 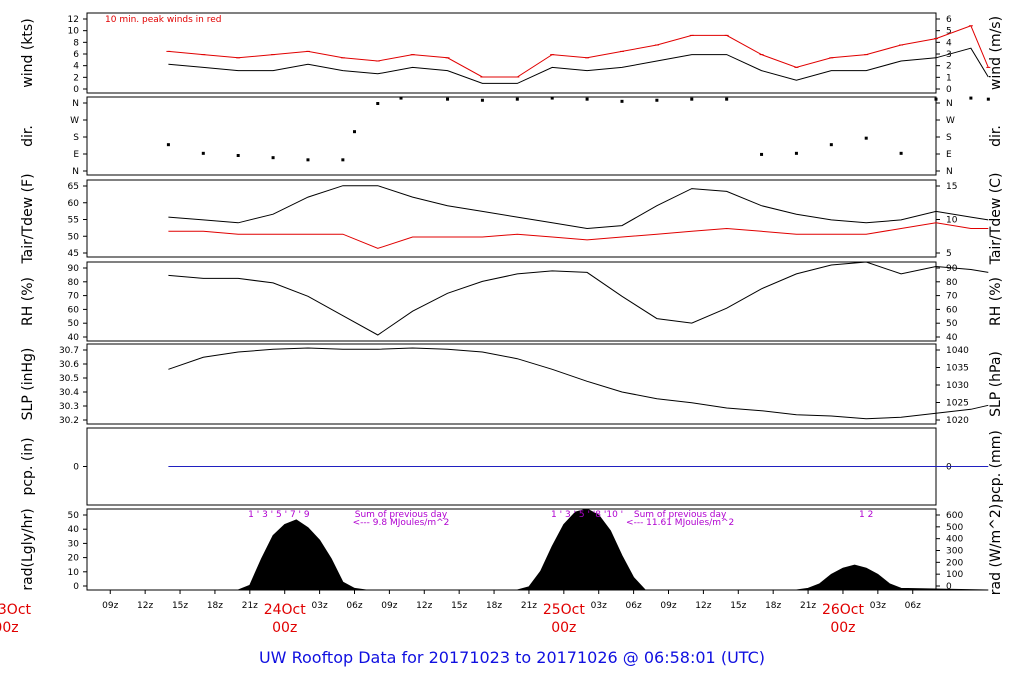 What do you see at coordinates (76, 138) in the screenshot?
I see `left-tick-label: S` at bounding box center [76, 138].